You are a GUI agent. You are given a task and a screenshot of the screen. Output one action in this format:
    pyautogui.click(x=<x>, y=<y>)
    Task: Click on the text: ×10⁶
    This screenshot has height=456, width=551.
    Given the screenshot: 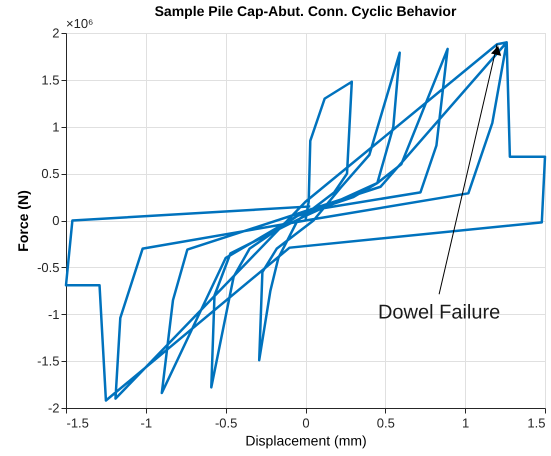 What is the action you would take?
    pyautogui.click(x=80, y=23)
    